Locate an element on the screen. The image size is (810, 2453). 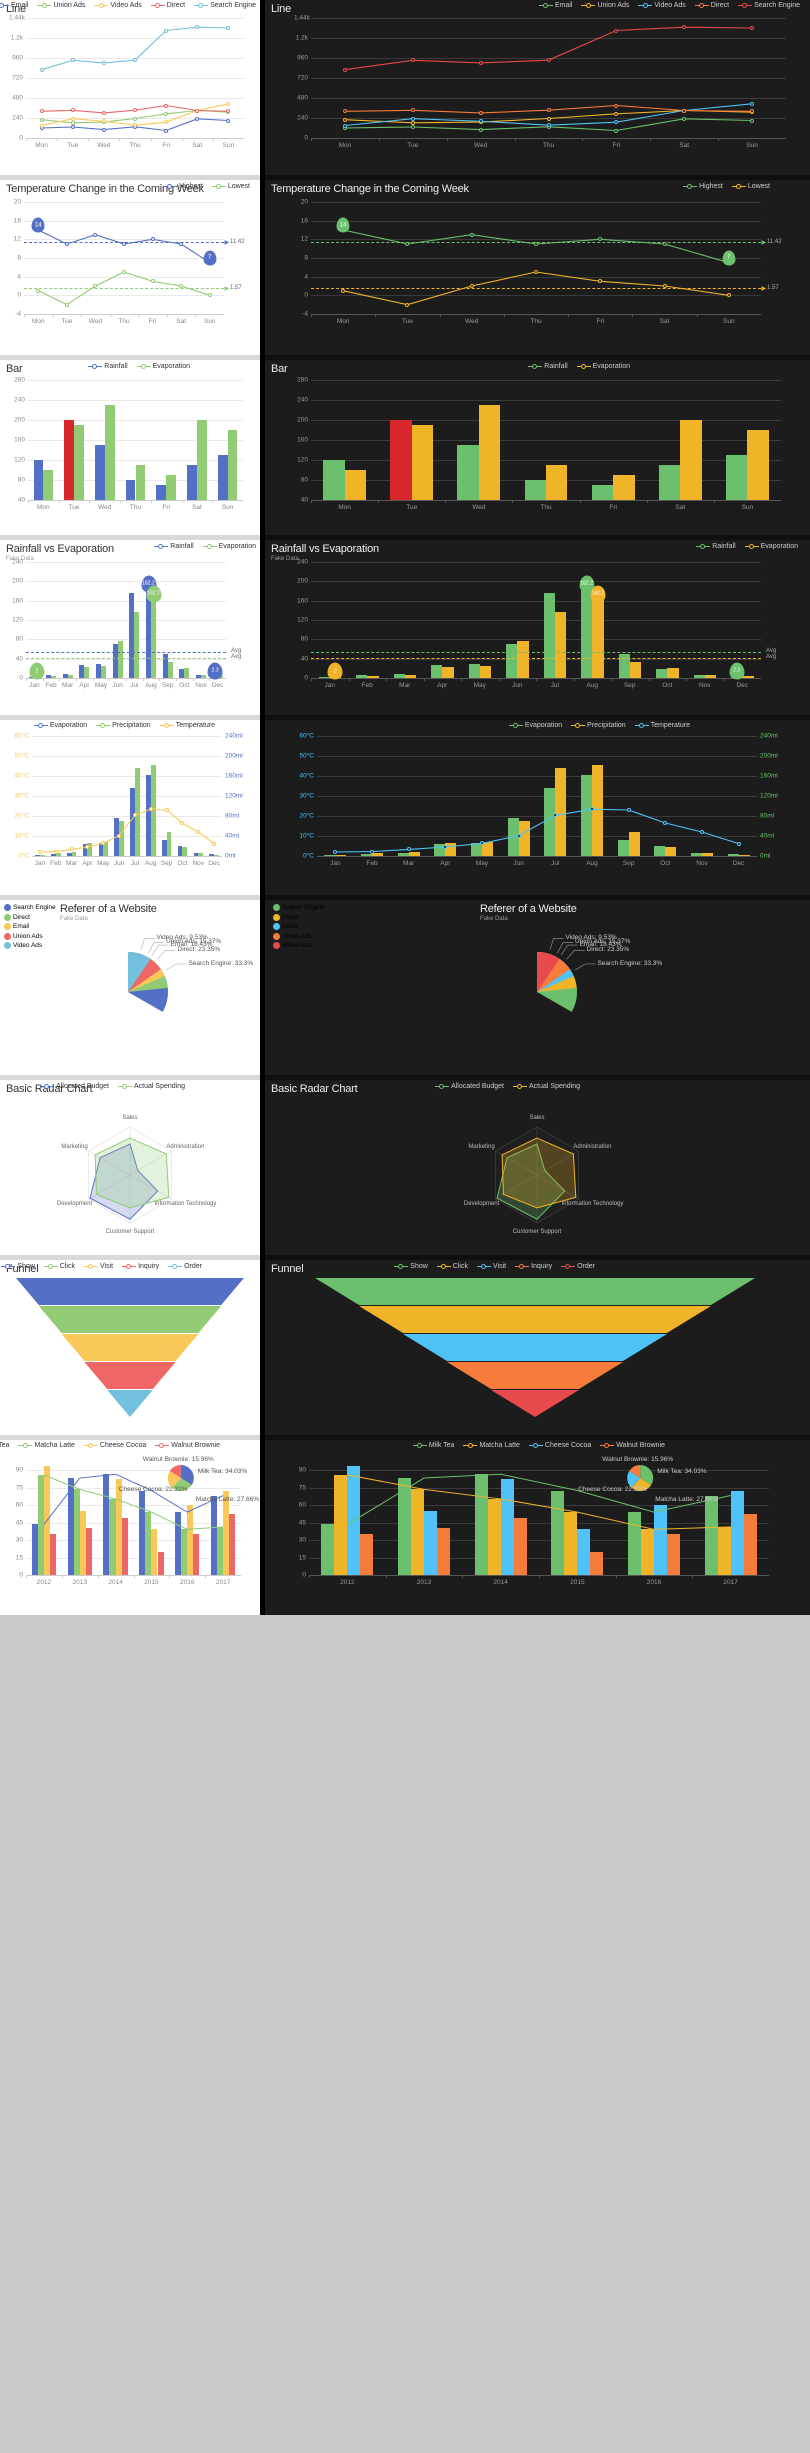
mark-line is located at coordinates (536, 288).